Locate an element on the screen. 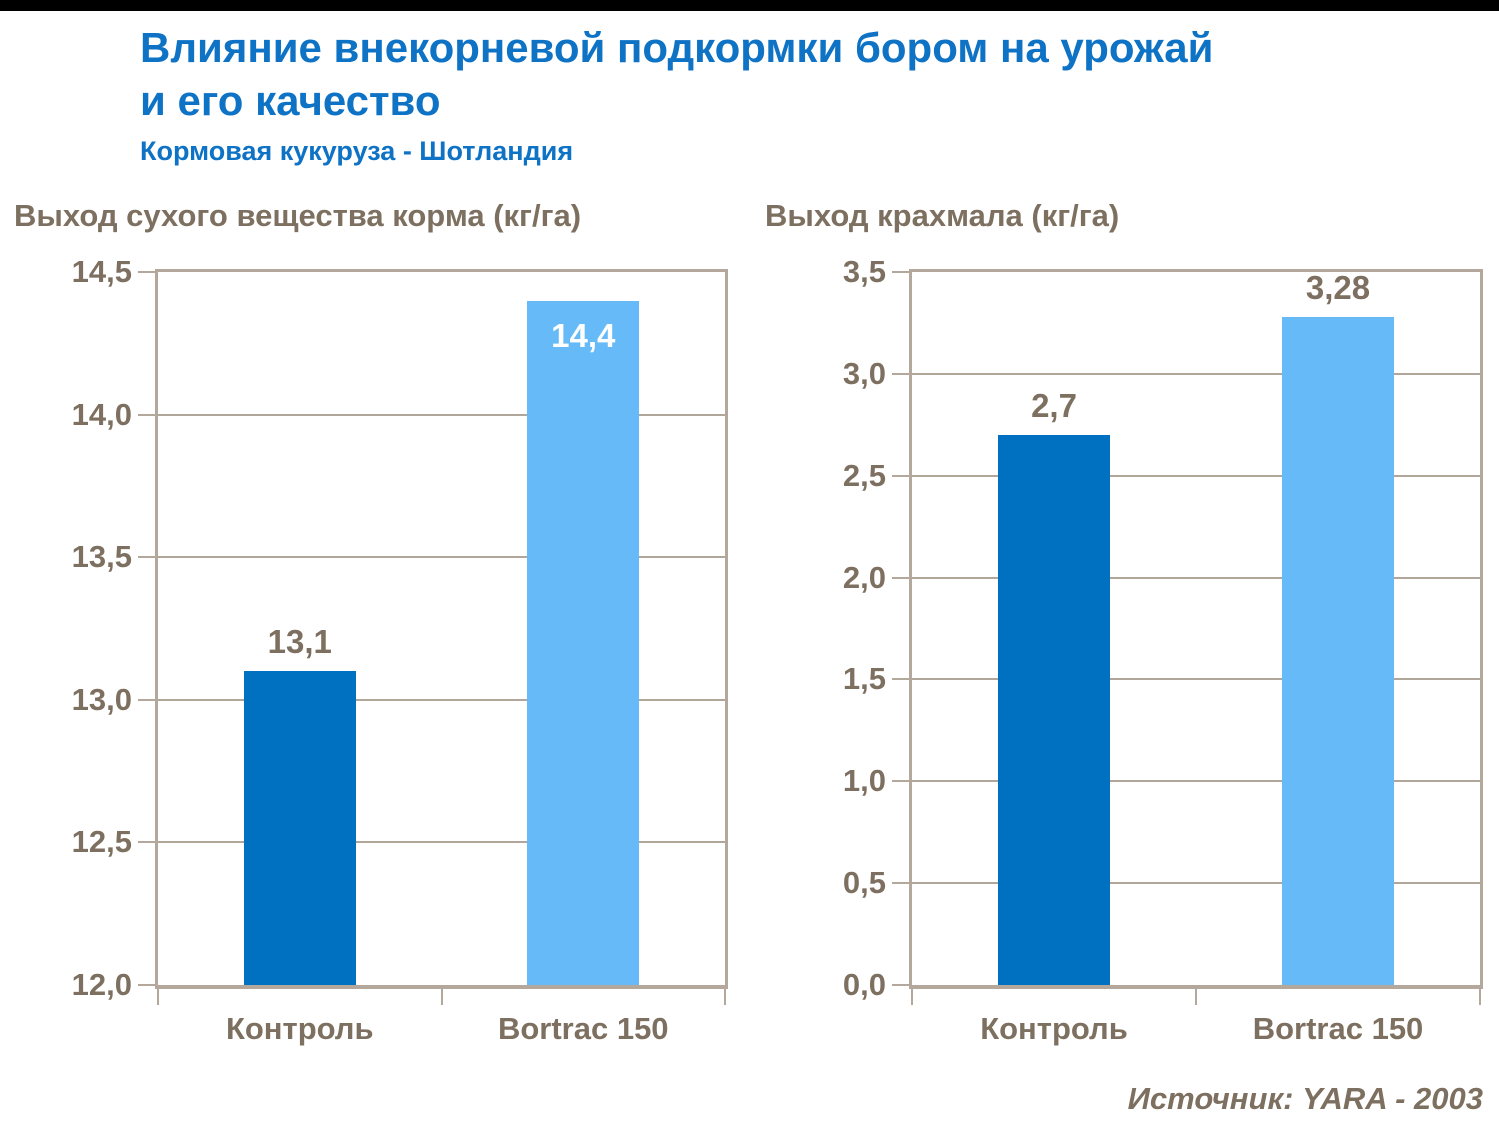  source-note: Источник: YARA - 2003 is located at coordinates (1305, 1098).